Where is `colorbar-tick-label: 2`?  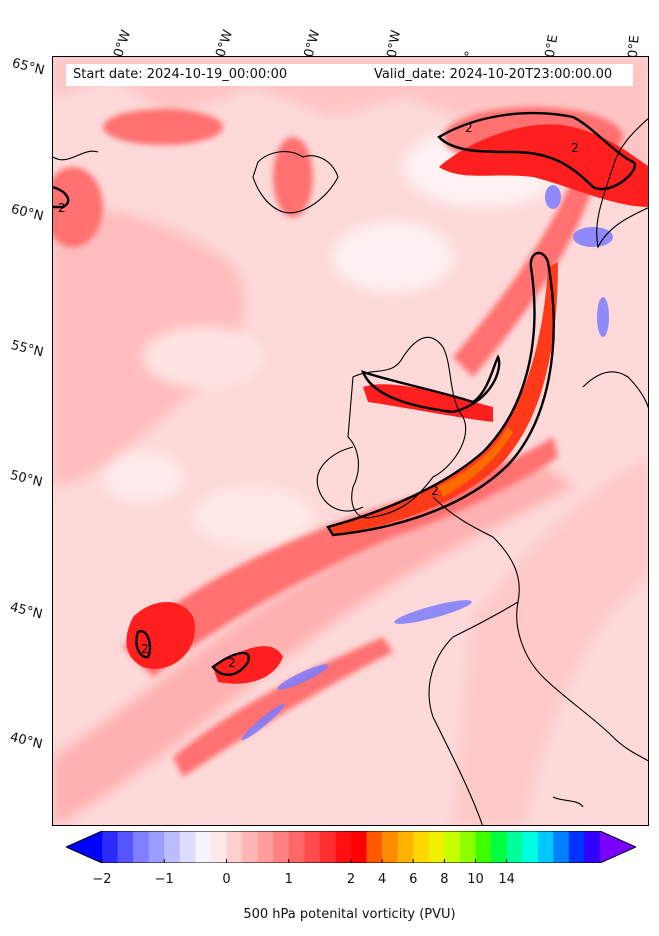
colorbar-tick-label: 2 is located at coordinates (351, 879).